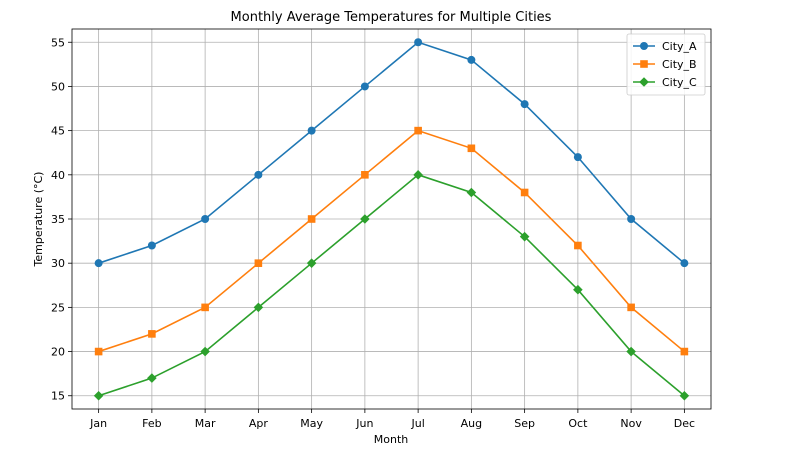 The image size is (800, 451). I want to click on x-tick-label: Nov, so click(631, 423).